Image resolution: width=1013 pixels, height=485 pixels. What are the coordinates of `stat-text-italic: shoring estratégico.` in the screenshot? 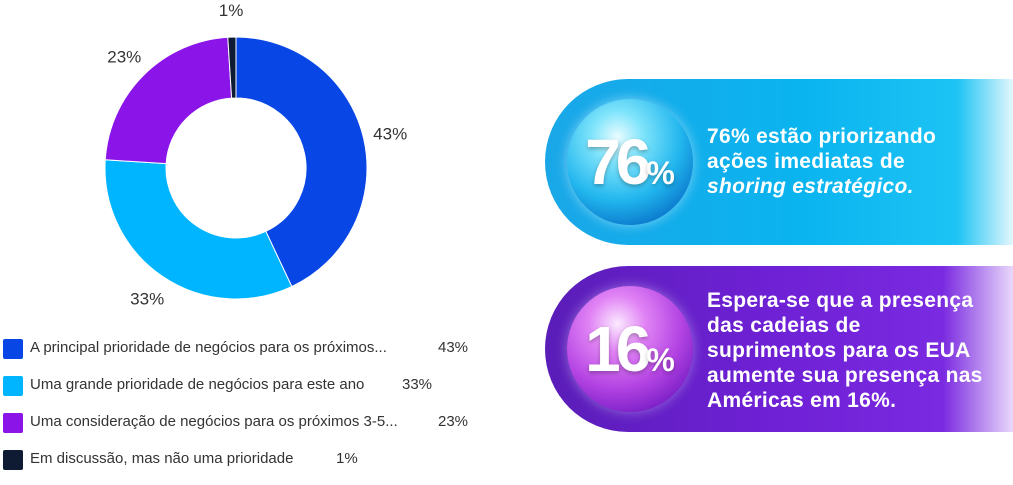 It's located at (810, 186).